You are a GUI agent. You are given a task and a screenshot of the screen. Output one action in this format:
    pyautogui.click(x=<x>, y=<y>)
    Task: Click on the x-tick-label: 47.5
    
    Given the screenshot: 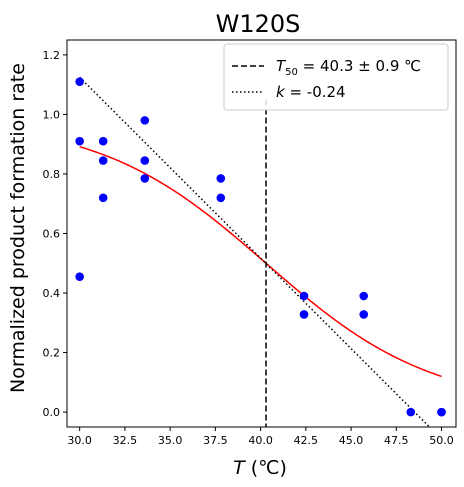 What is the action you would take?
    pyautogui.click(x=396, y=440)
    